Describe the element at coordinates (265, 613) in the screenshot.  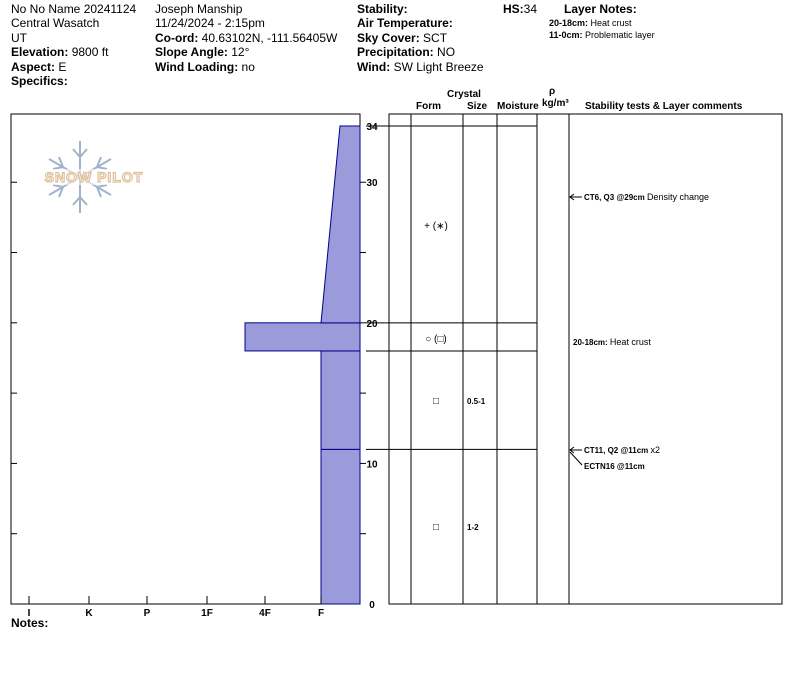
I see `x-tick-label: 4F` at that location.